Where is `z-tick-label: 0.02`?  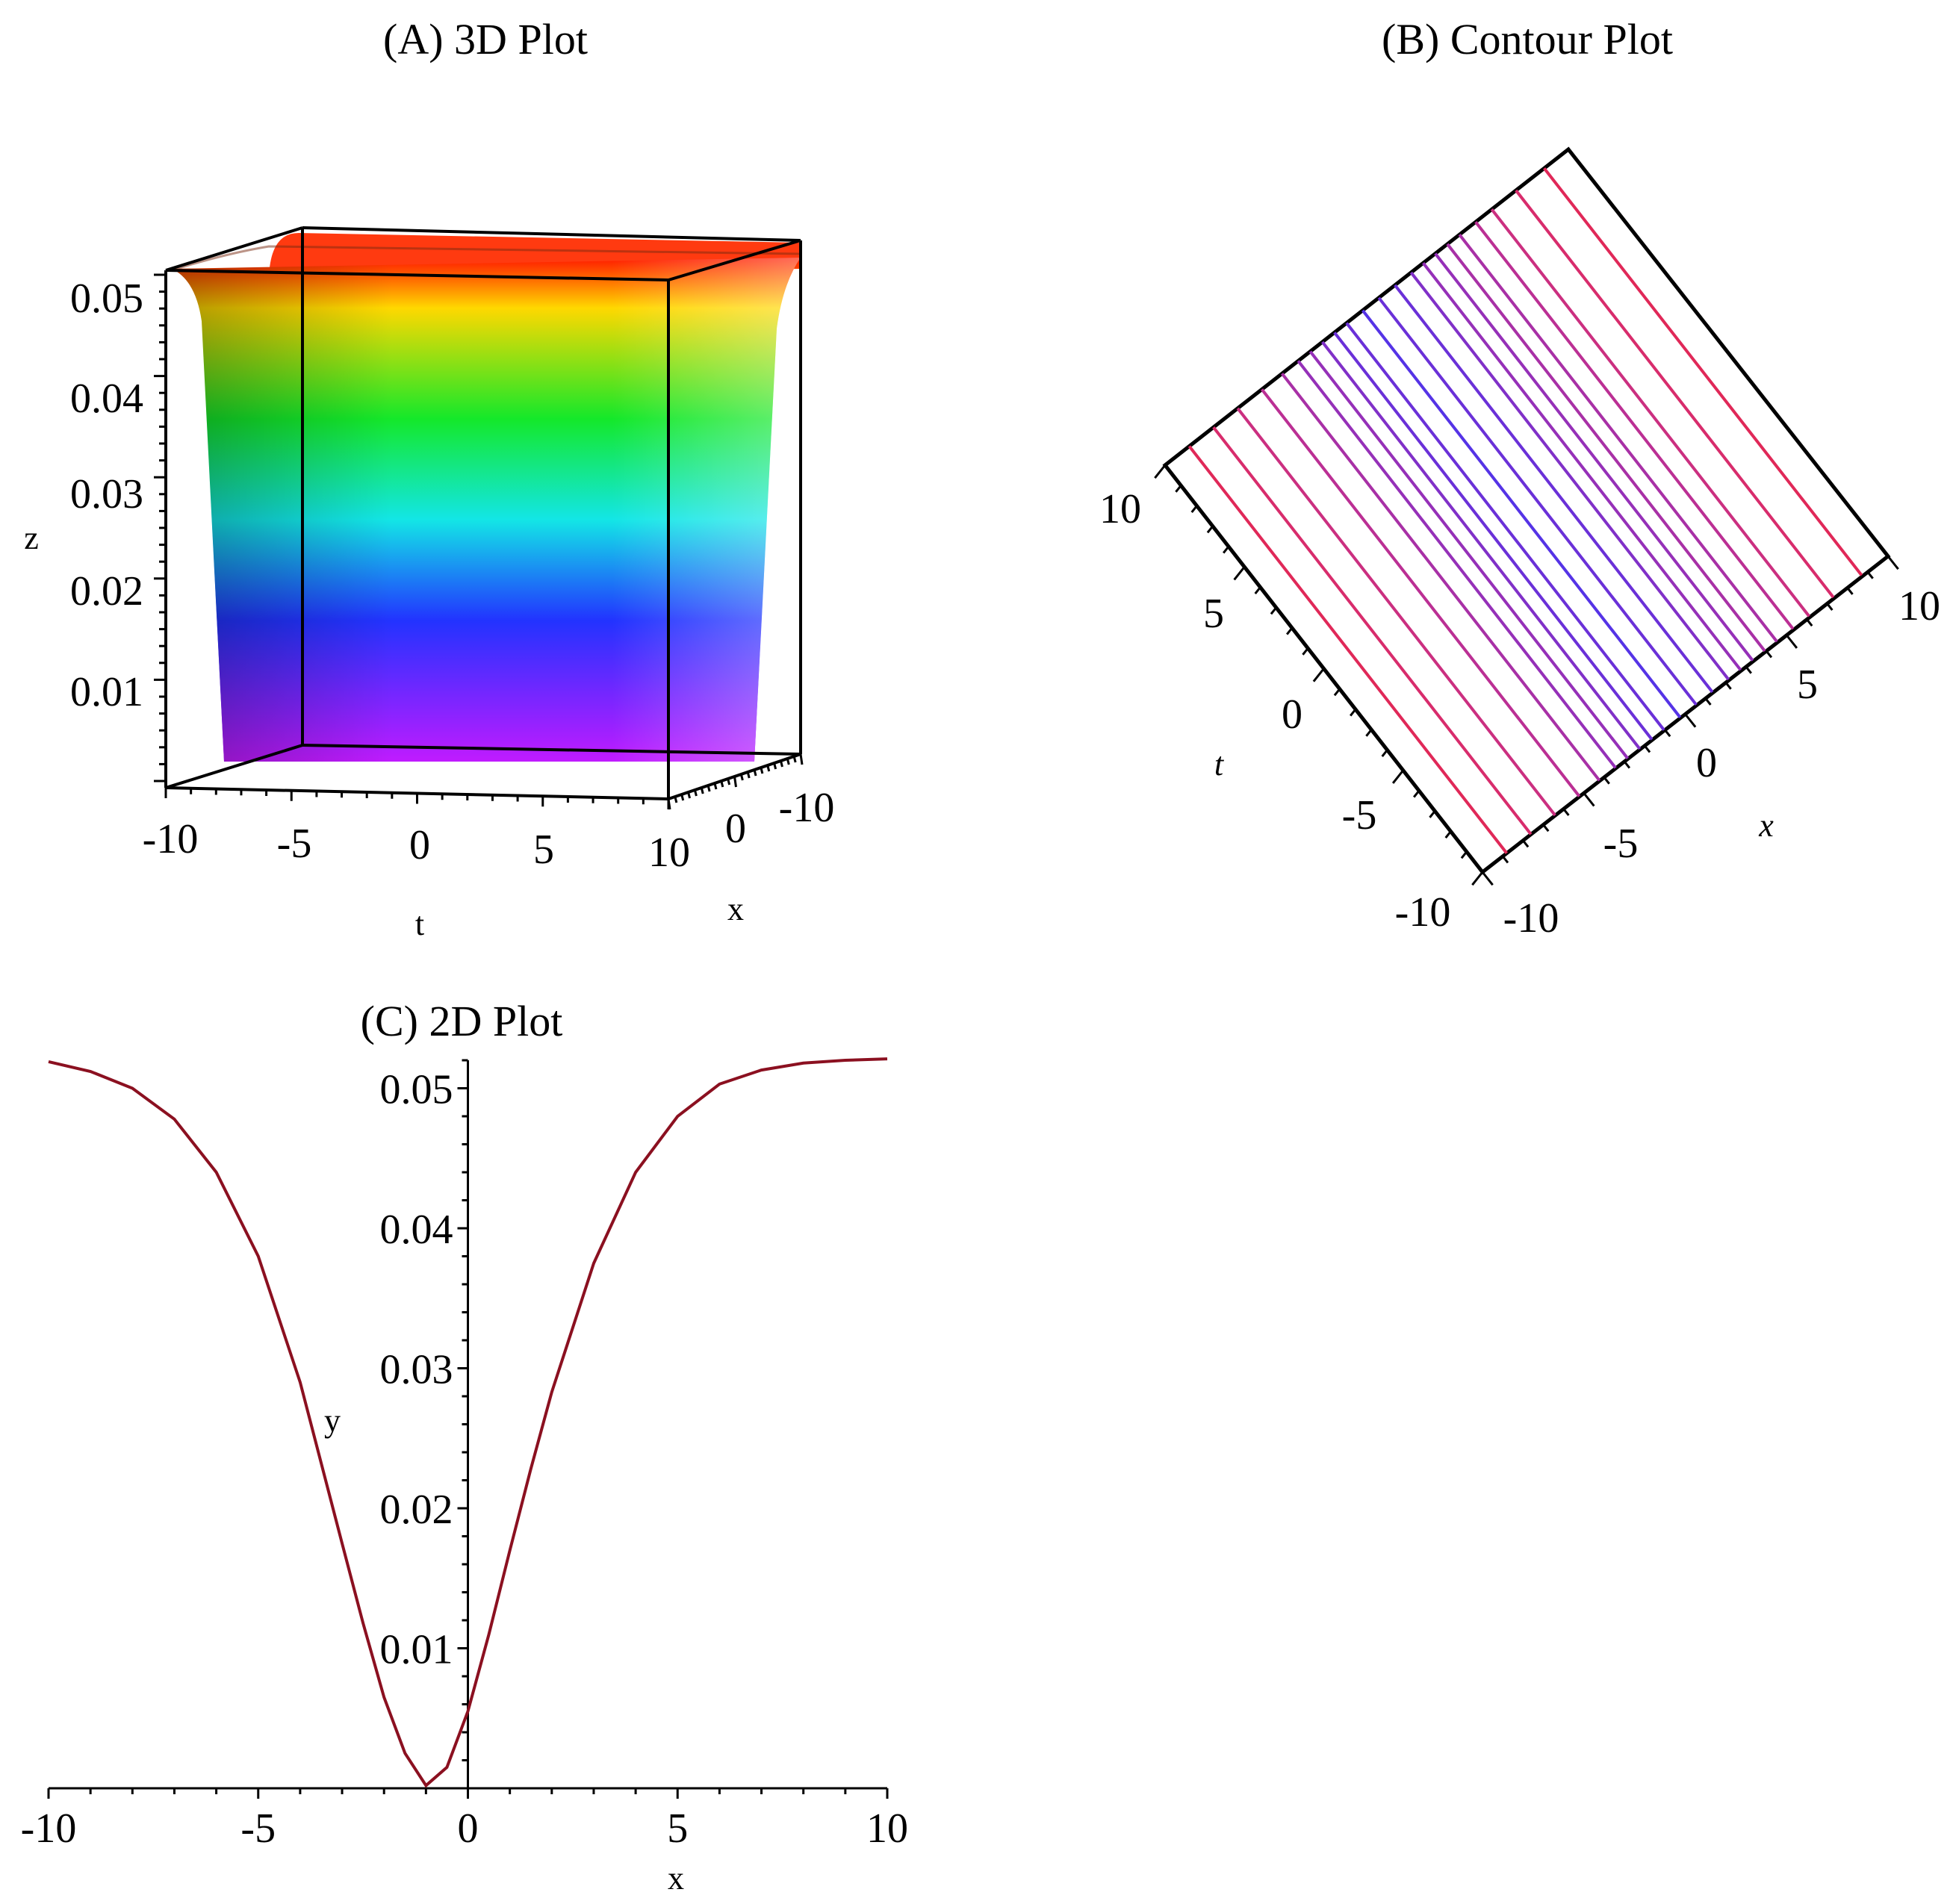 z-tick-label: 0.02 is located at coordinates (106, 591).